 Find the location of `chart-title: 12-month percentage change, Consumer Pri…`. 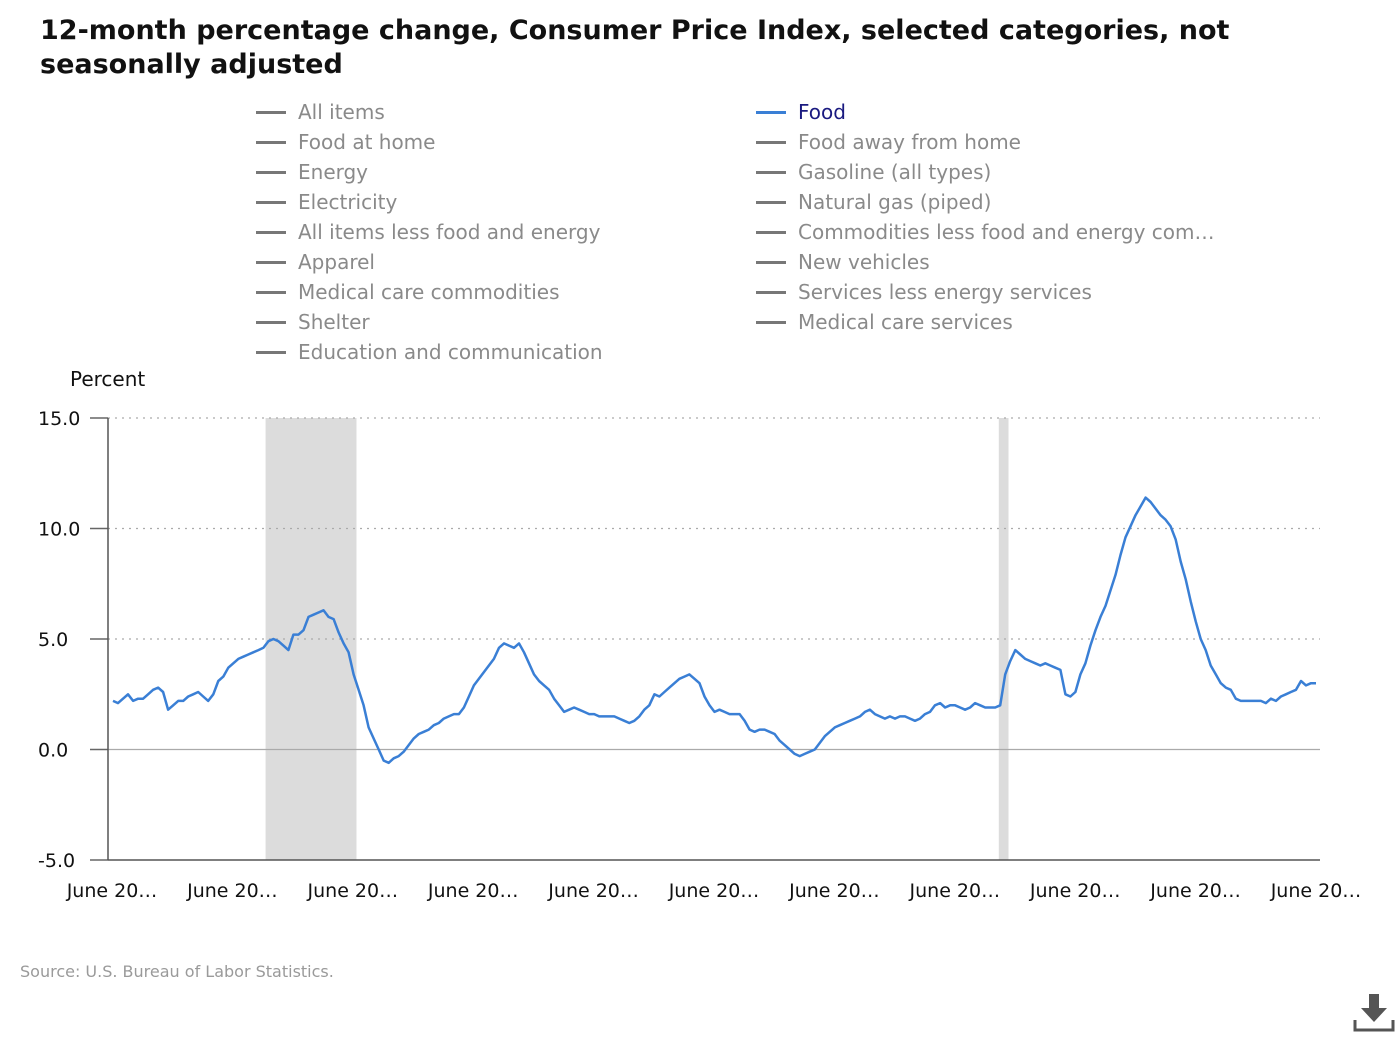

chart-title: 12-month percentage change, Consumer Pri… is located at coordinates (635, 47).